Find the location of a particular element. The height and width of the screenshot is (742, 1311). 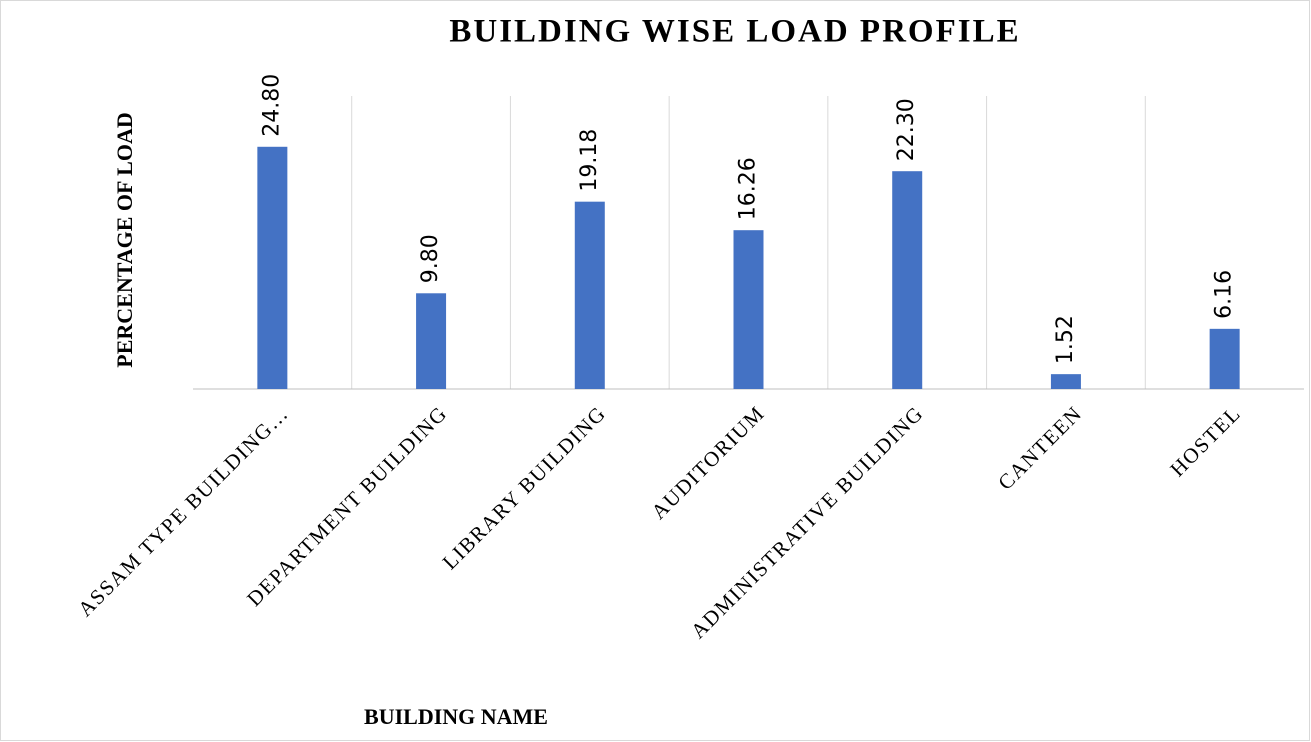

data-label: 16.26 is located at coordinates (748, 188).